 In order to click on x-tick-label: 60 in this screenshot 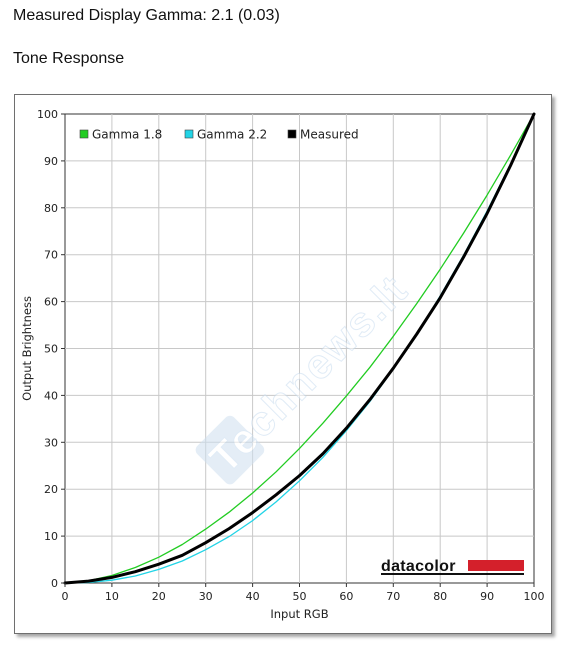, I will do `click(346, 596)`.